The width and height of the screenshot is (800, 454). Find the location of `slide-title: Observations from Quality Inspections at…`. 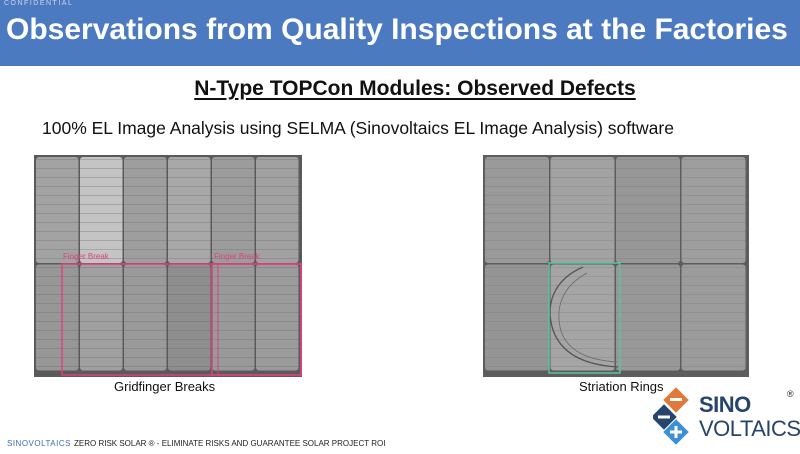

slide-title: Observations from Quality Inspections at… is located at coordinates (397, 29).